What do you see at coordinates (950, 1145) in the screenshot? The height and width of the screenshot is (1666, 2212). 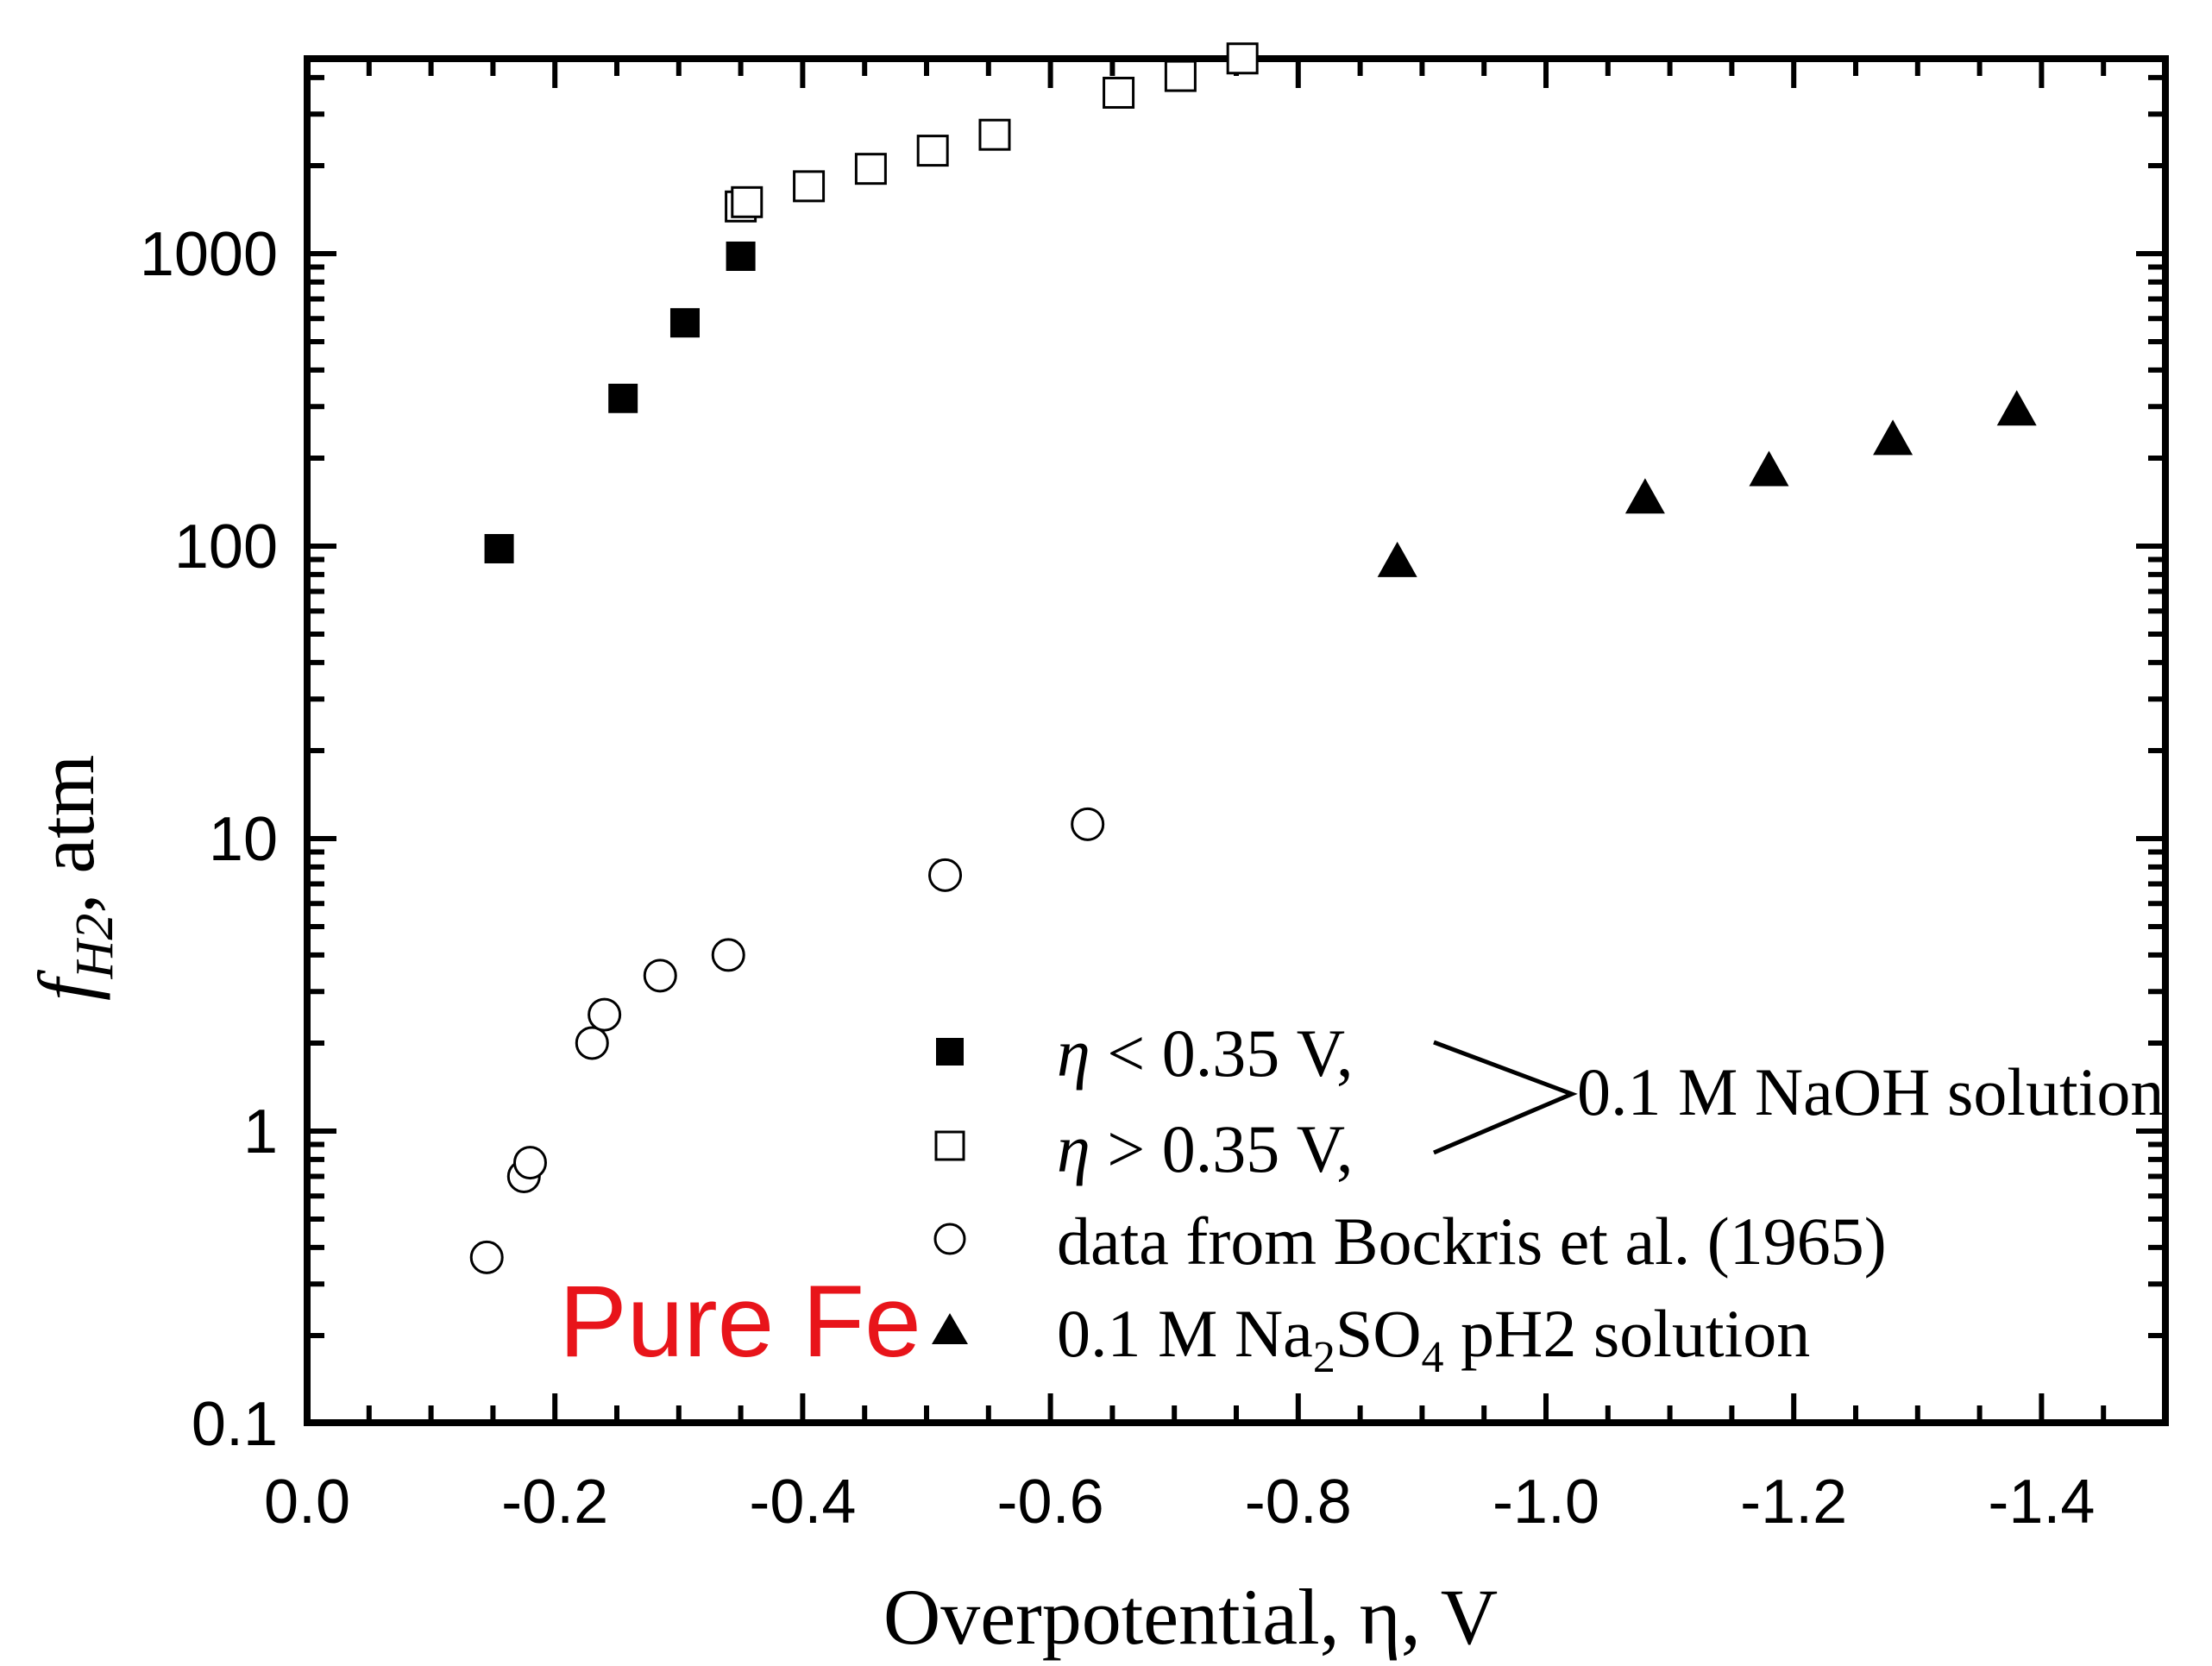 I see `legend-marker-square-open` at bounding box center [950, 1145].